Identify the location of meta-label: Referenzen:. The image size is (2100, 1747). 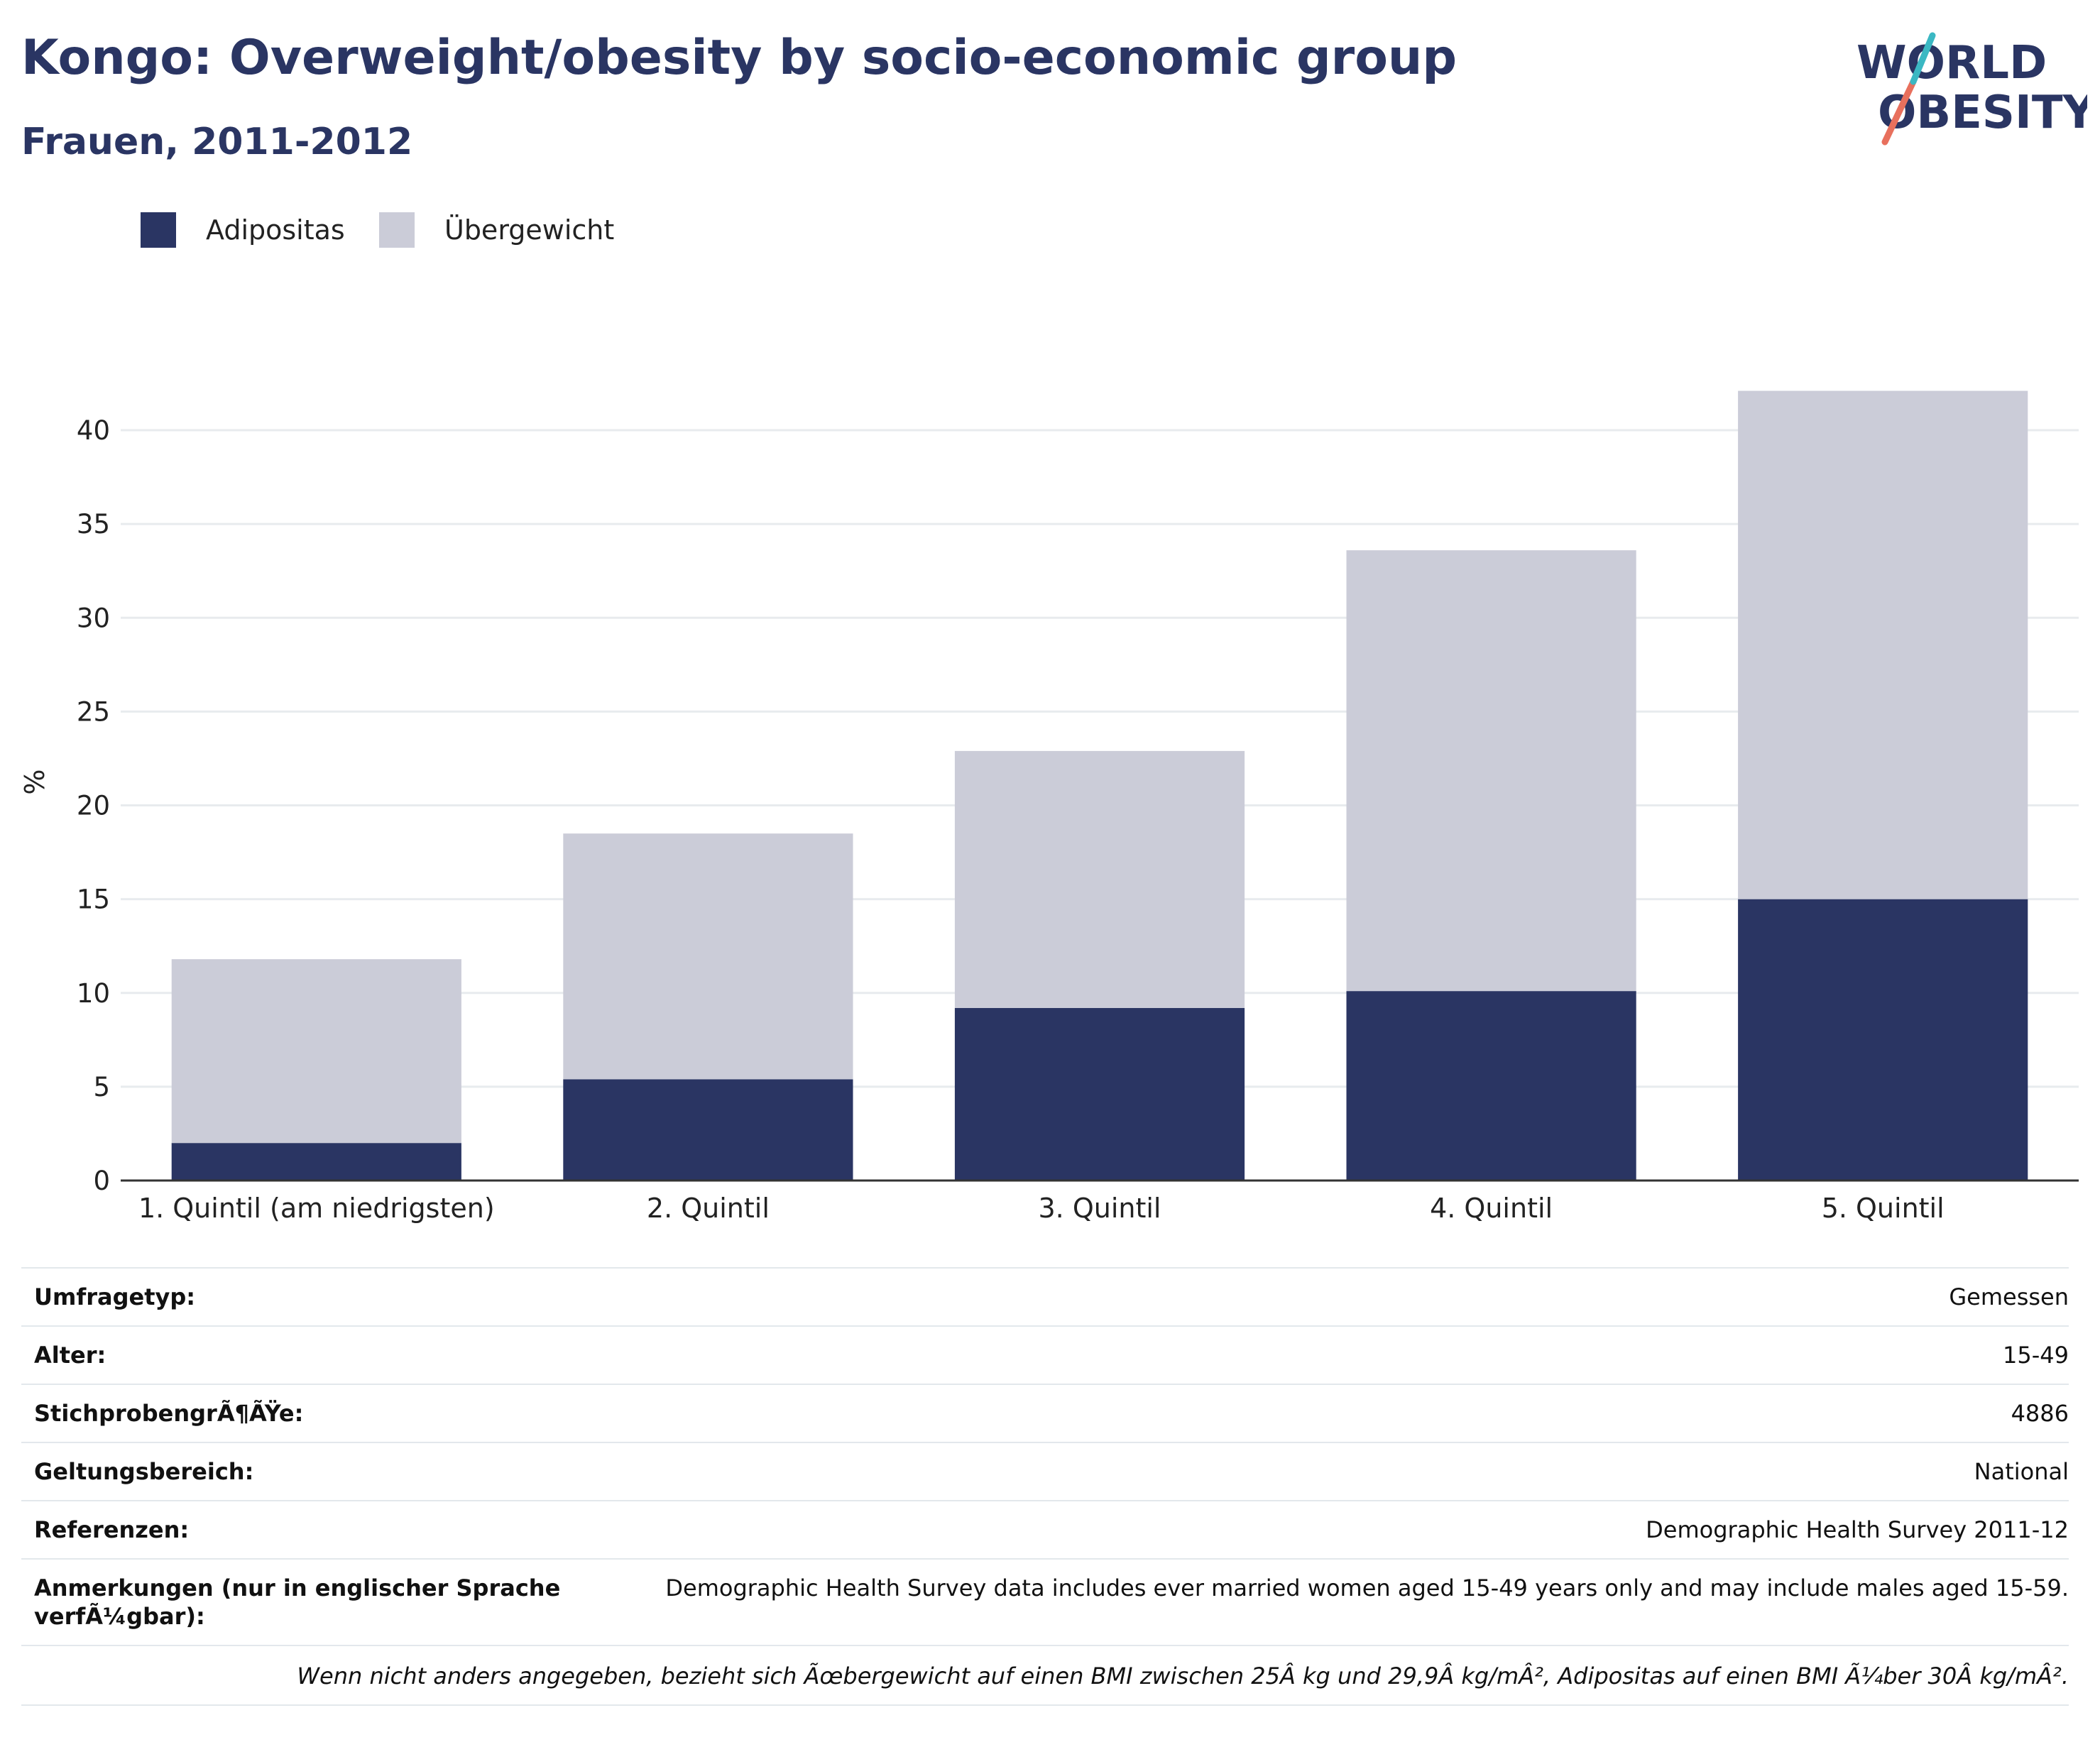
(112, 1529).